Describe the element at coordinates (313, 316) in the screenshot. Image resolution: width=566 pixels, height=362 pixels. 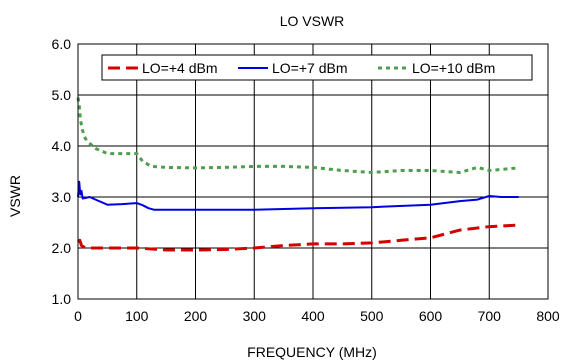
I see `x-tick-label: 400` at that location.